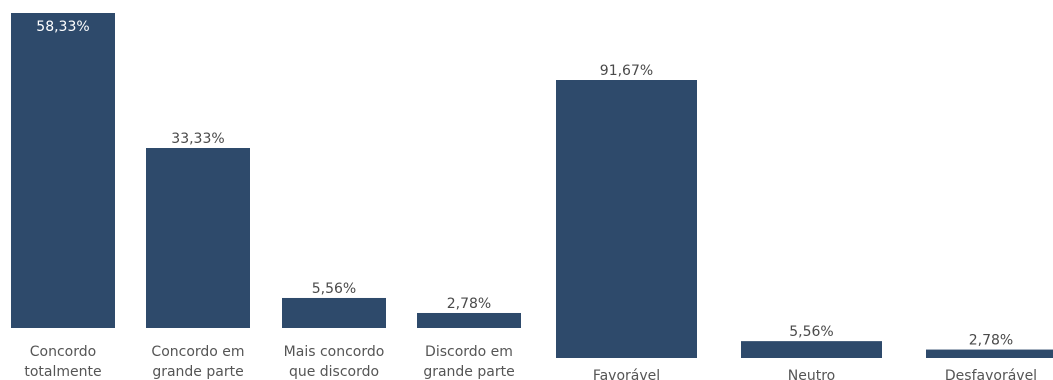 This screenshot has height=380, width=1053. Describe the element at coordinates (197, 139) in the screenshot. I see `data-label: 33,33%` at that location.